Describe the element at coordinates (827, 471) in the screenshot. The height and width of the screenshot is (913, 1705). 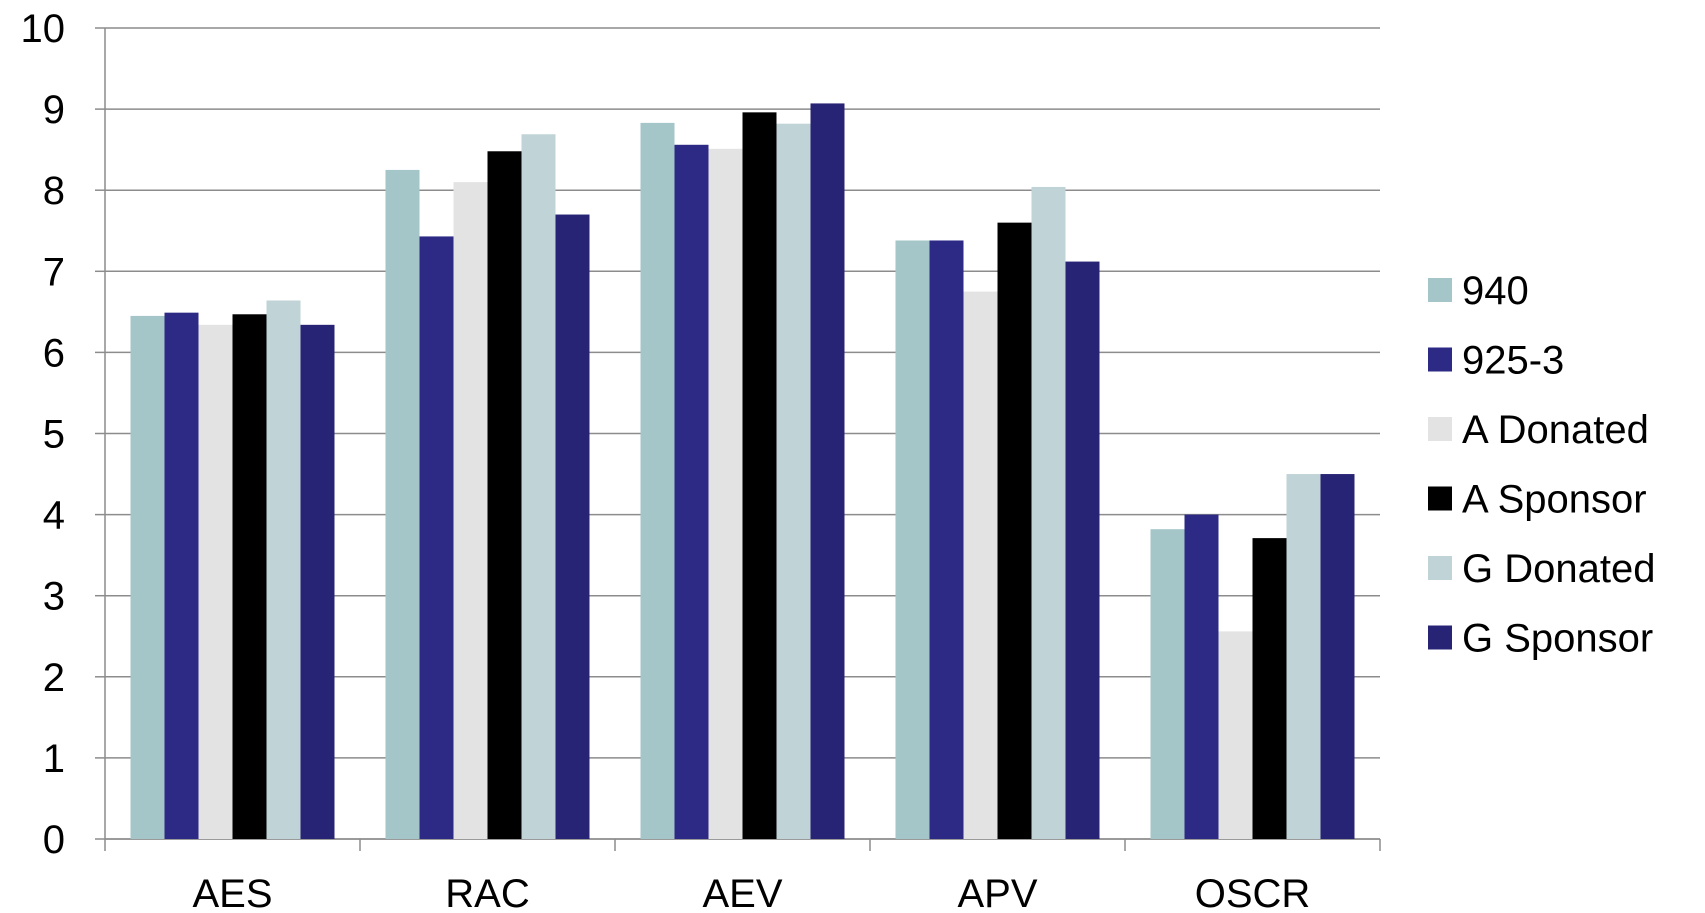
I see `bar-aev-g-sponsor` at that location.